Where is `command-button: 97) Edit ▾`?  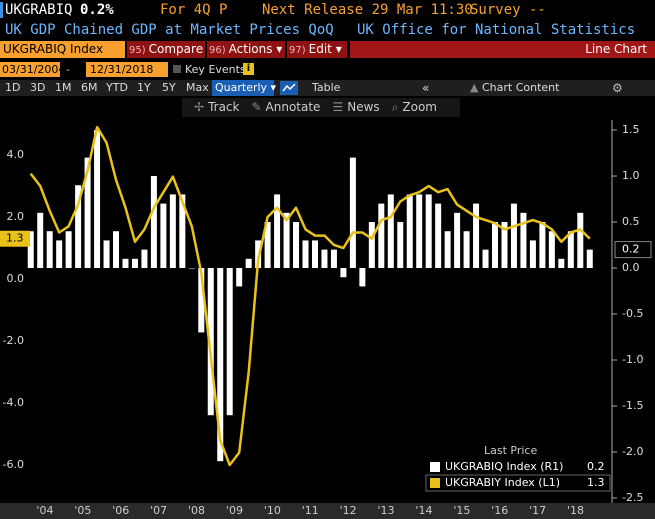 command-button: 97) Edit ▾ is located at coordinates (317, 49).